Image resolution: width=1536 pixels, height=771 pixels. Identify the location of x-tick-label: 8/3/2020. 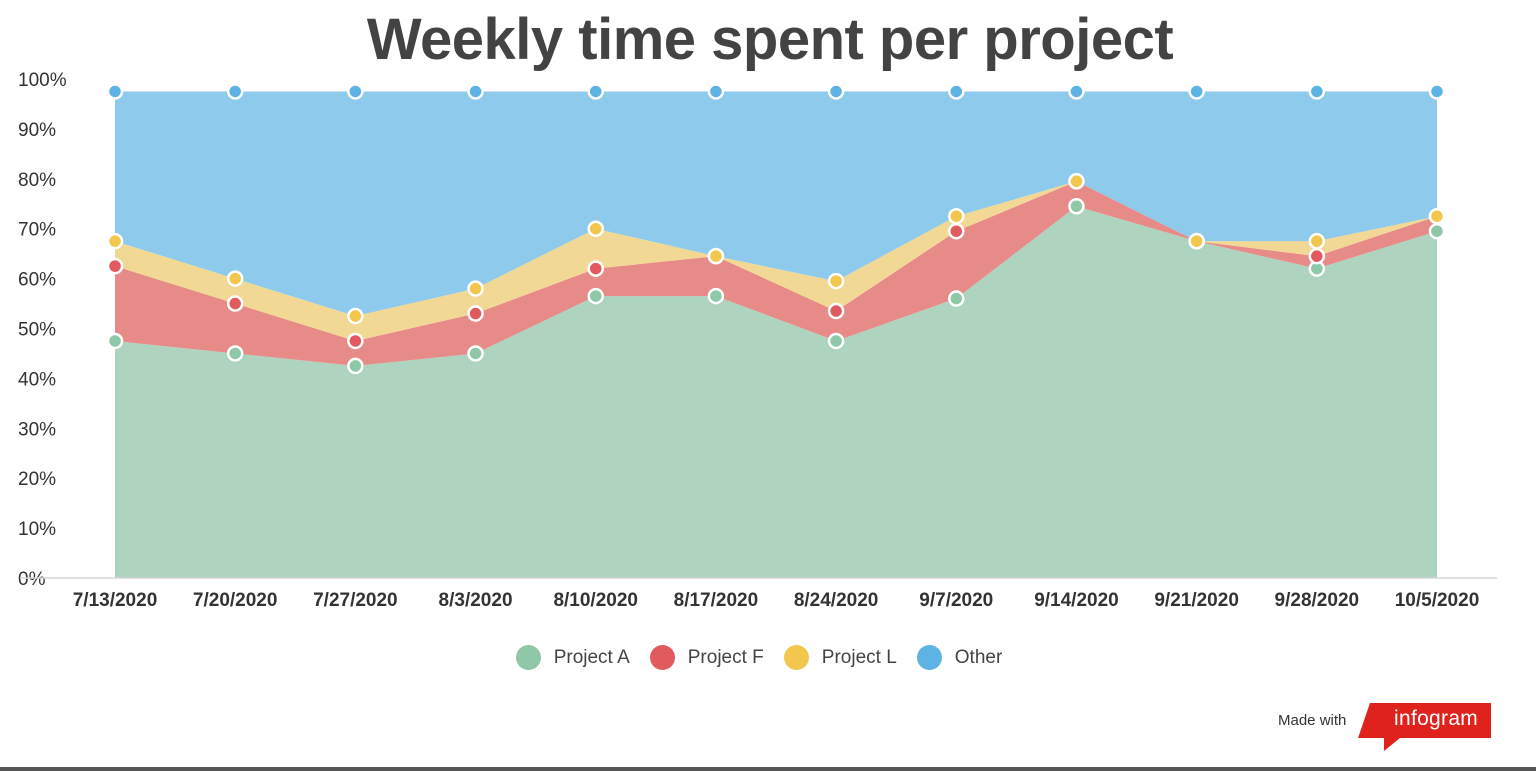
(476, 600).